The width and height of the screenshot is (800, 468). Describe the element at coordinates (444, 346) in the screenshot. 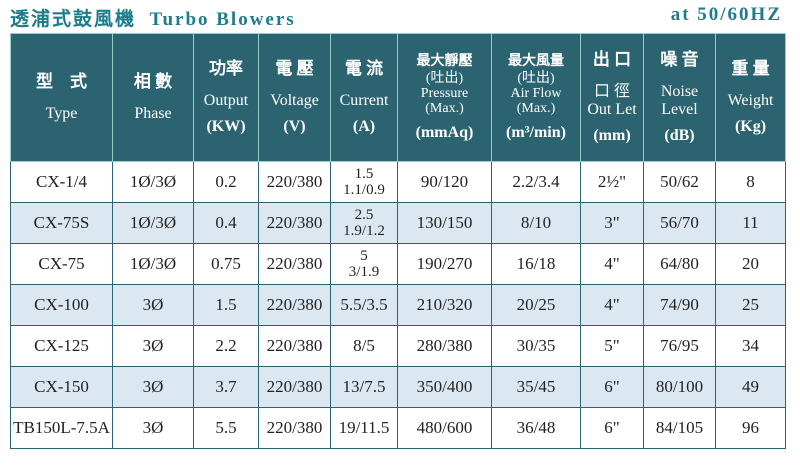

I see `cell: 280/380` at that location.